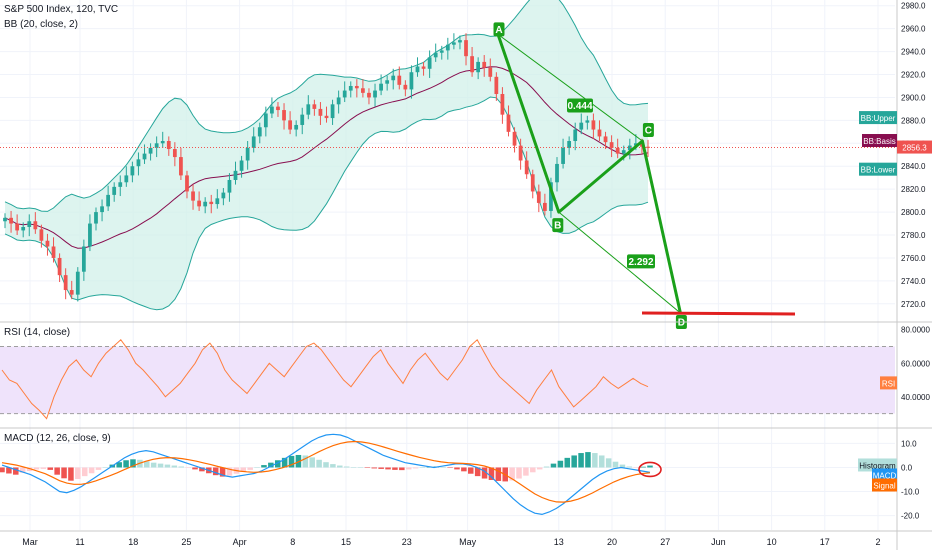  I want to click on pattern-ratio-line, so click(619, 262).